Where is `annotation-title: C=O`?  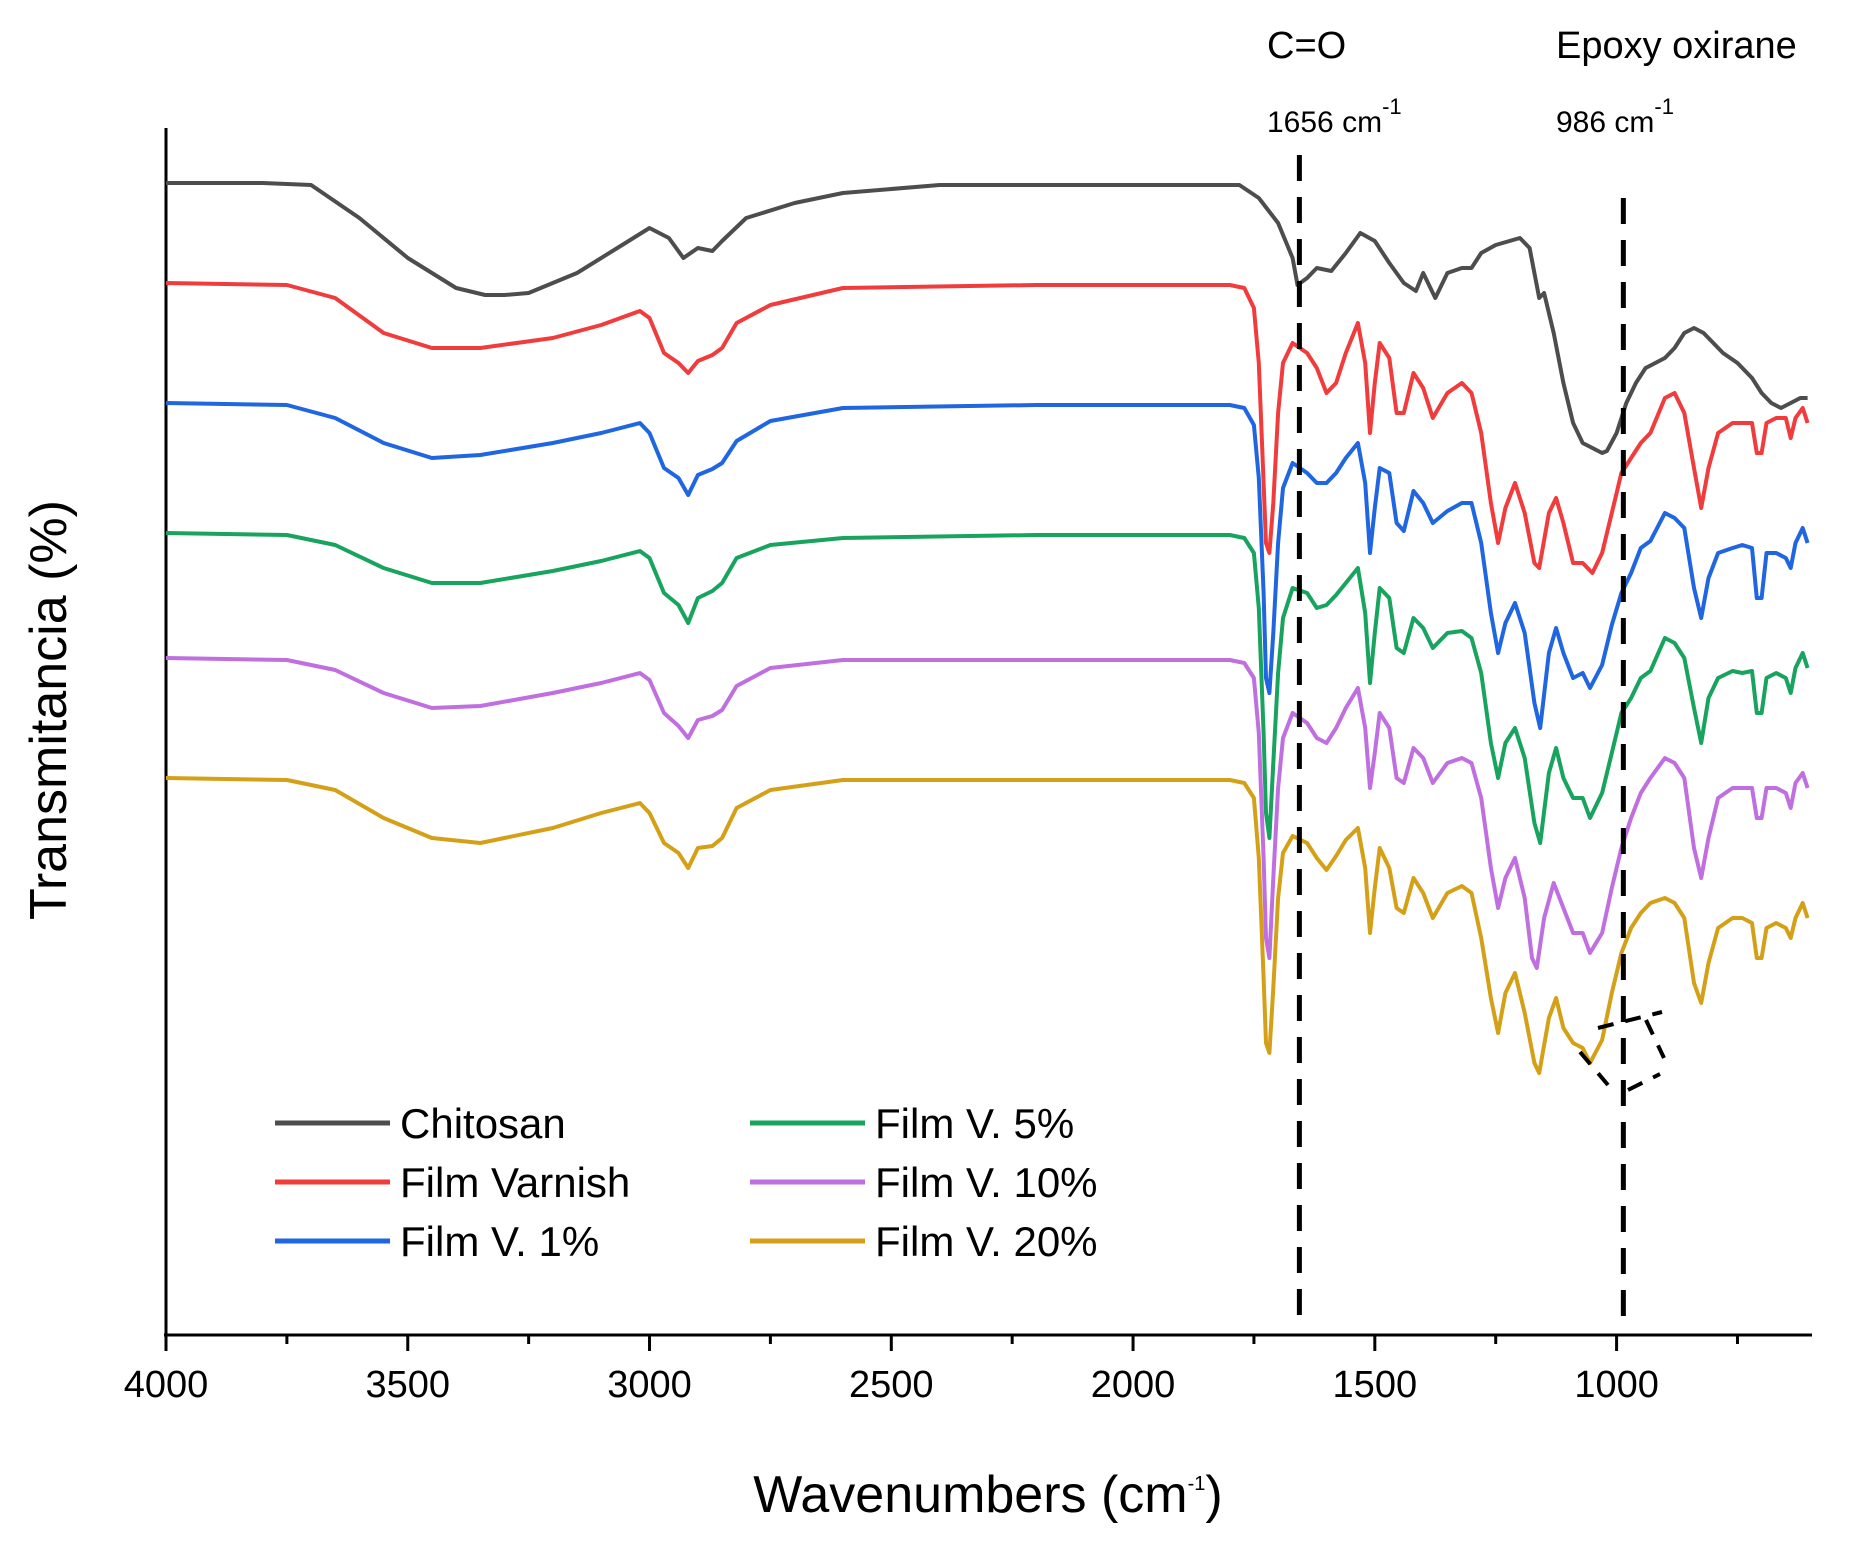
annotation-title: C=O is located at coordinates (1306, 46).